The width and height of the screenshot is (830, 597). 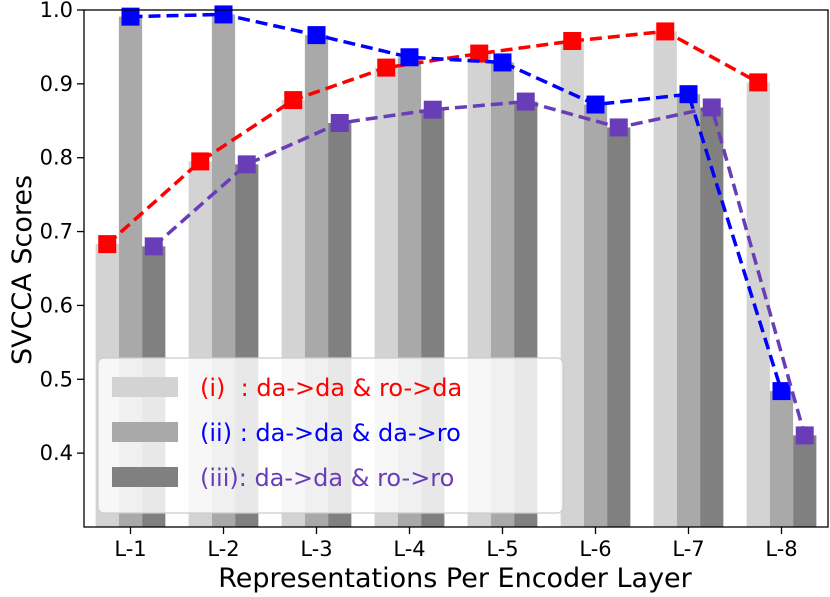 What do you see at coordinates (223, 549) in the screenshot?
I see `x-tick-label: L-2` at bounding box center [223, 549].